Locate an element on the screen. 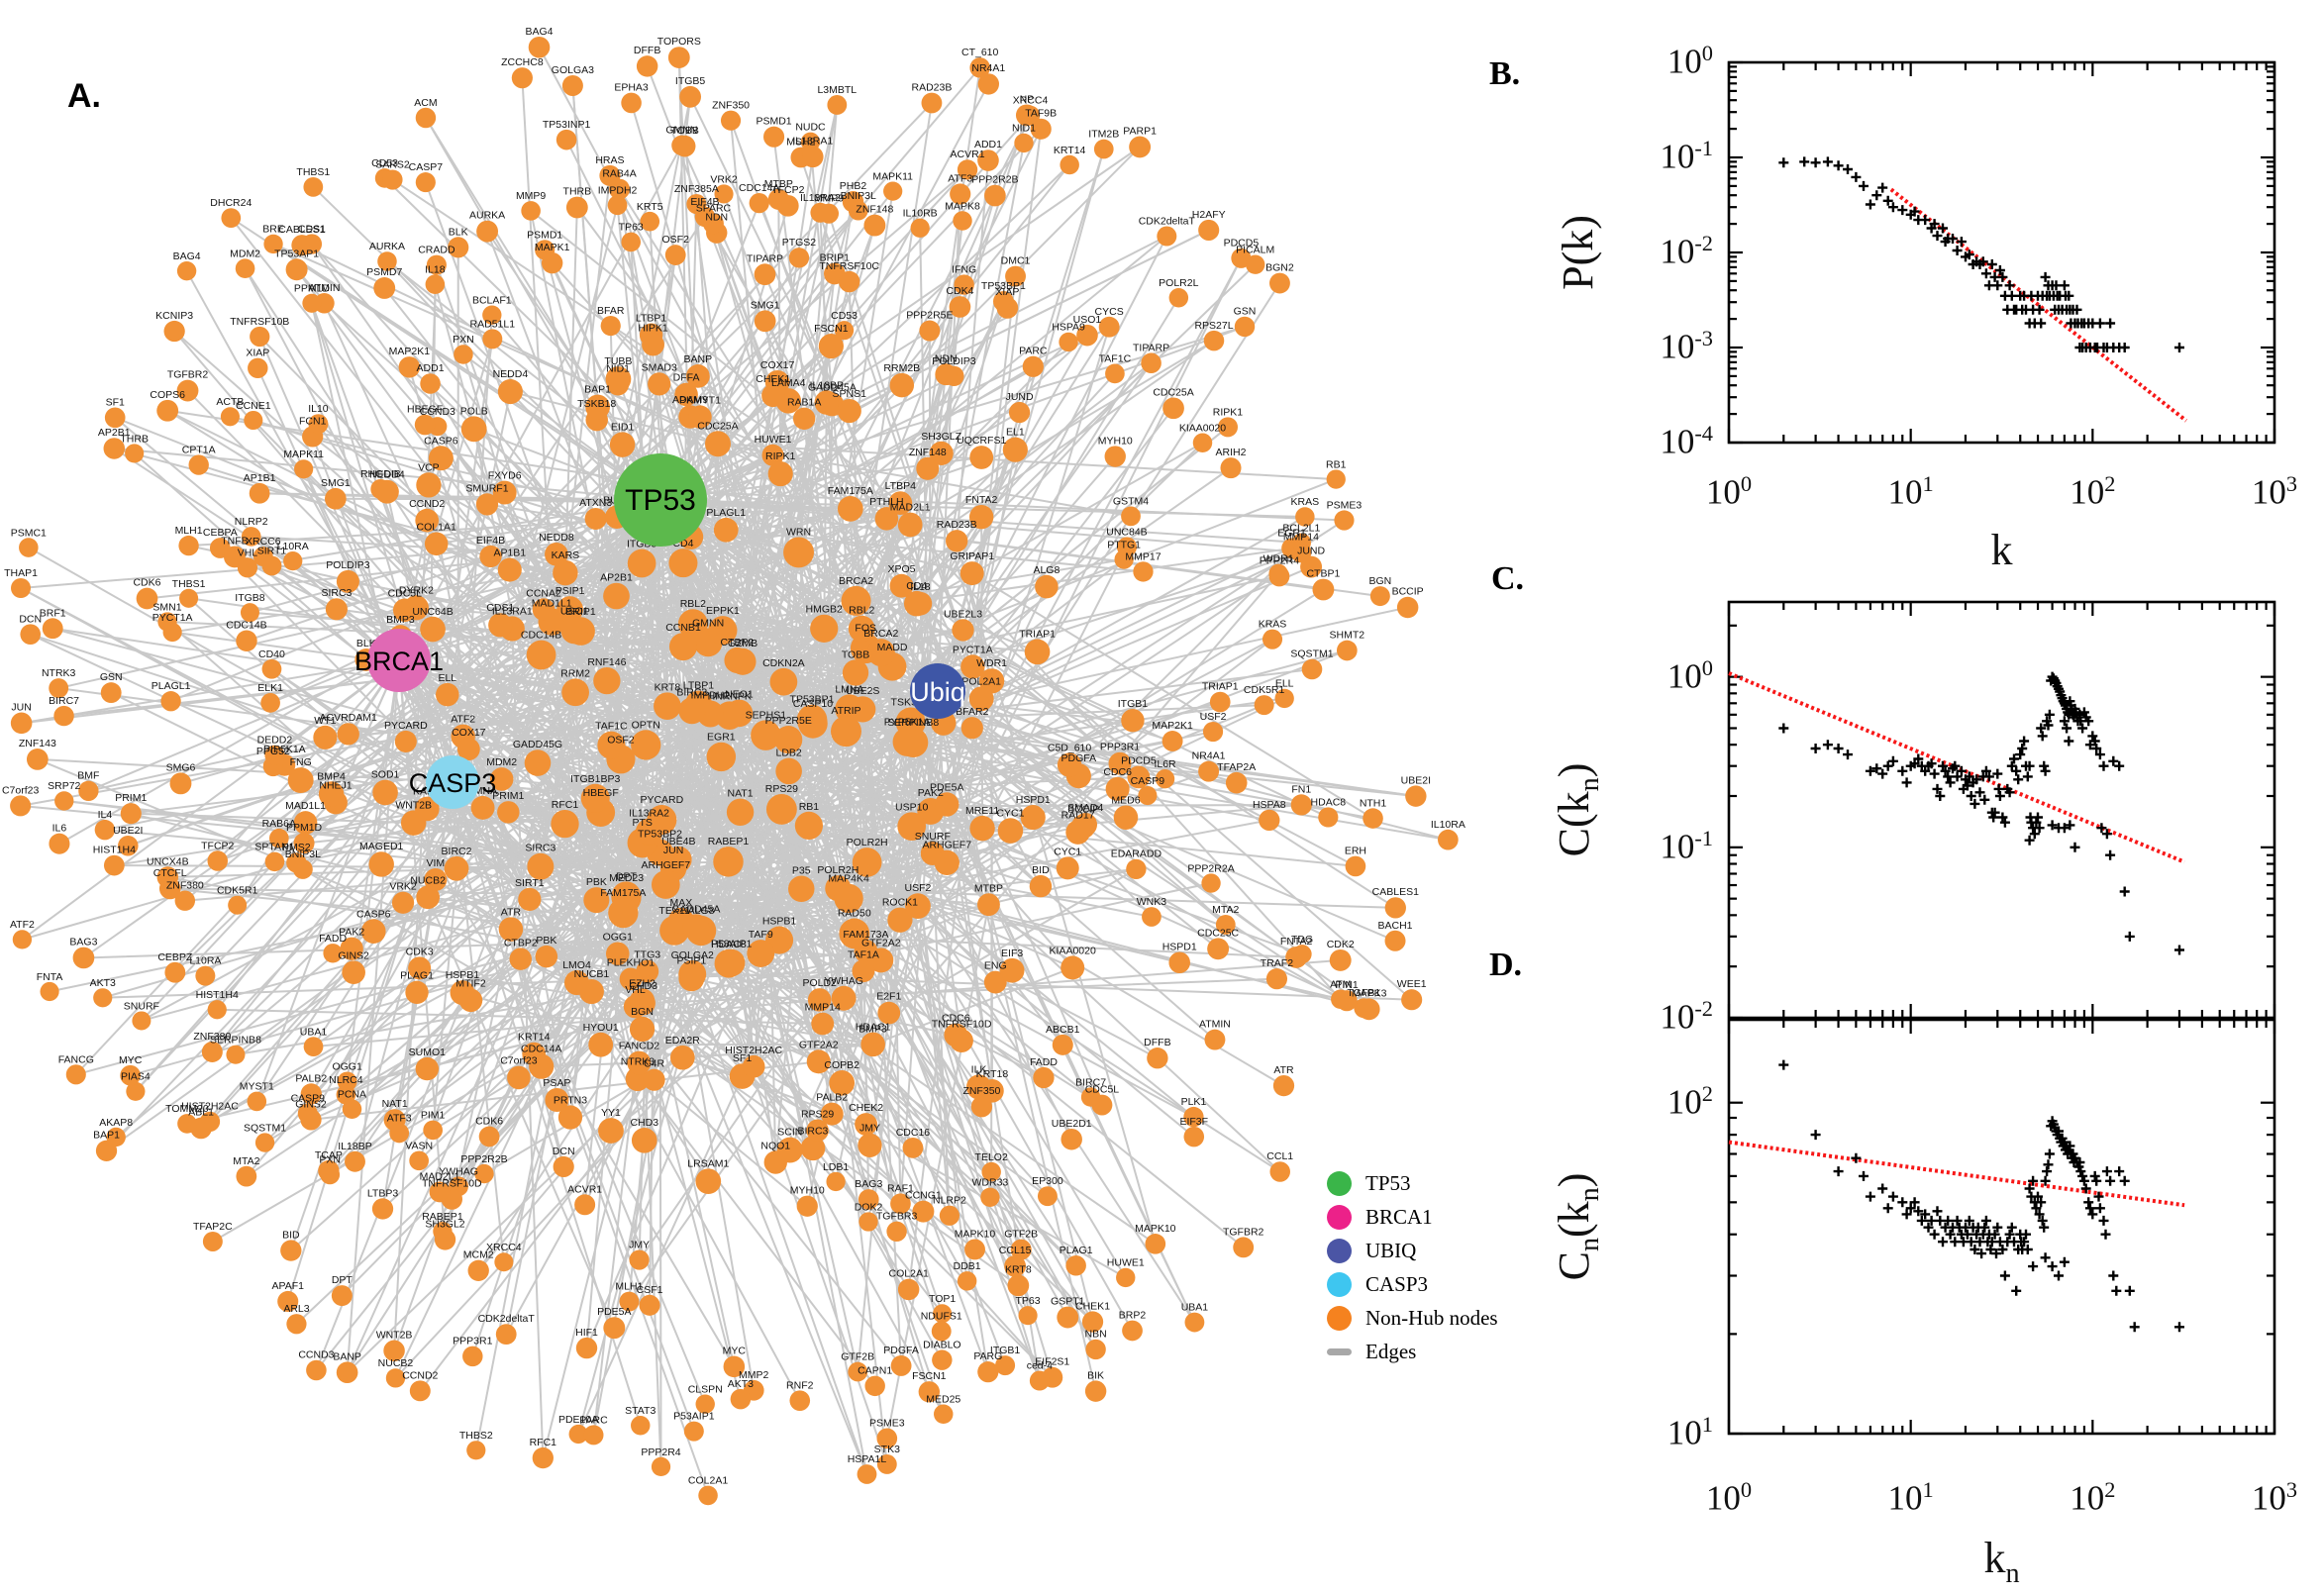  network-node-label: UQCRFS1 is located at coordinates (982, 441).